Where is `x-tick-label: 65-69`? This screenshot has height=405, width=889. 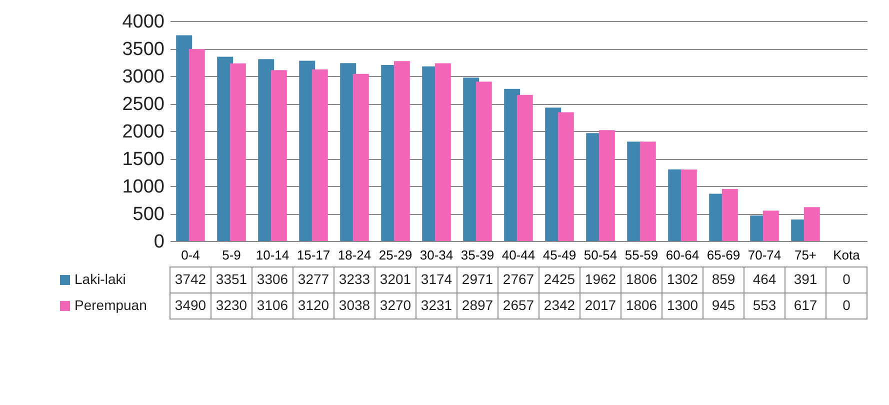 x-tick-label: 65-69 is located at coordinates (723, 255).